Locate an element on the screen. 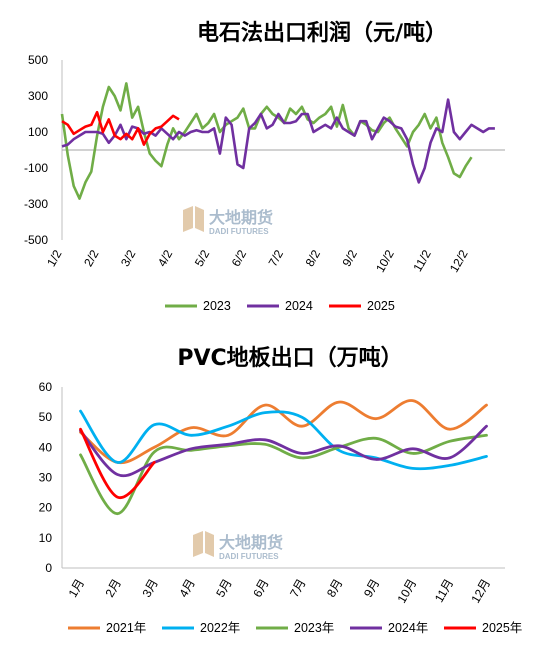 This screenshot has height=651, width=550. x-tick-label-0: 1月 is located at coordinates (76, 588).